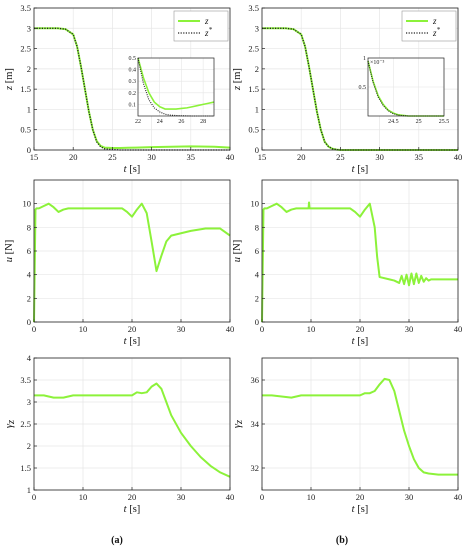  Describe the element at coordinates (262, 157) in the screenshot. I see `x-tick-label: 15` at that location.